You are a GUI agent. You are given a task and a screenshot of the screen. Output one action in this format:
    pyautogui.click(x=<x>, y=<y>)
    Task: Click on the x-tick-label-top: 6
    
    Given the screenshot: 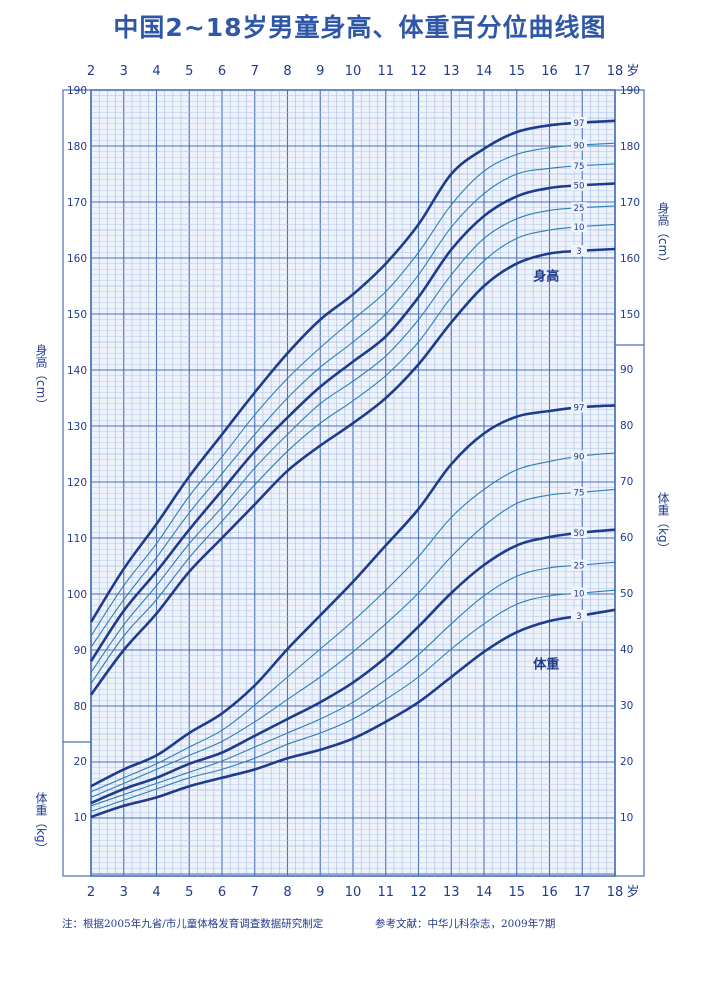 What is the action you would take?
    pyautogui.click(x=222, y=71)
    